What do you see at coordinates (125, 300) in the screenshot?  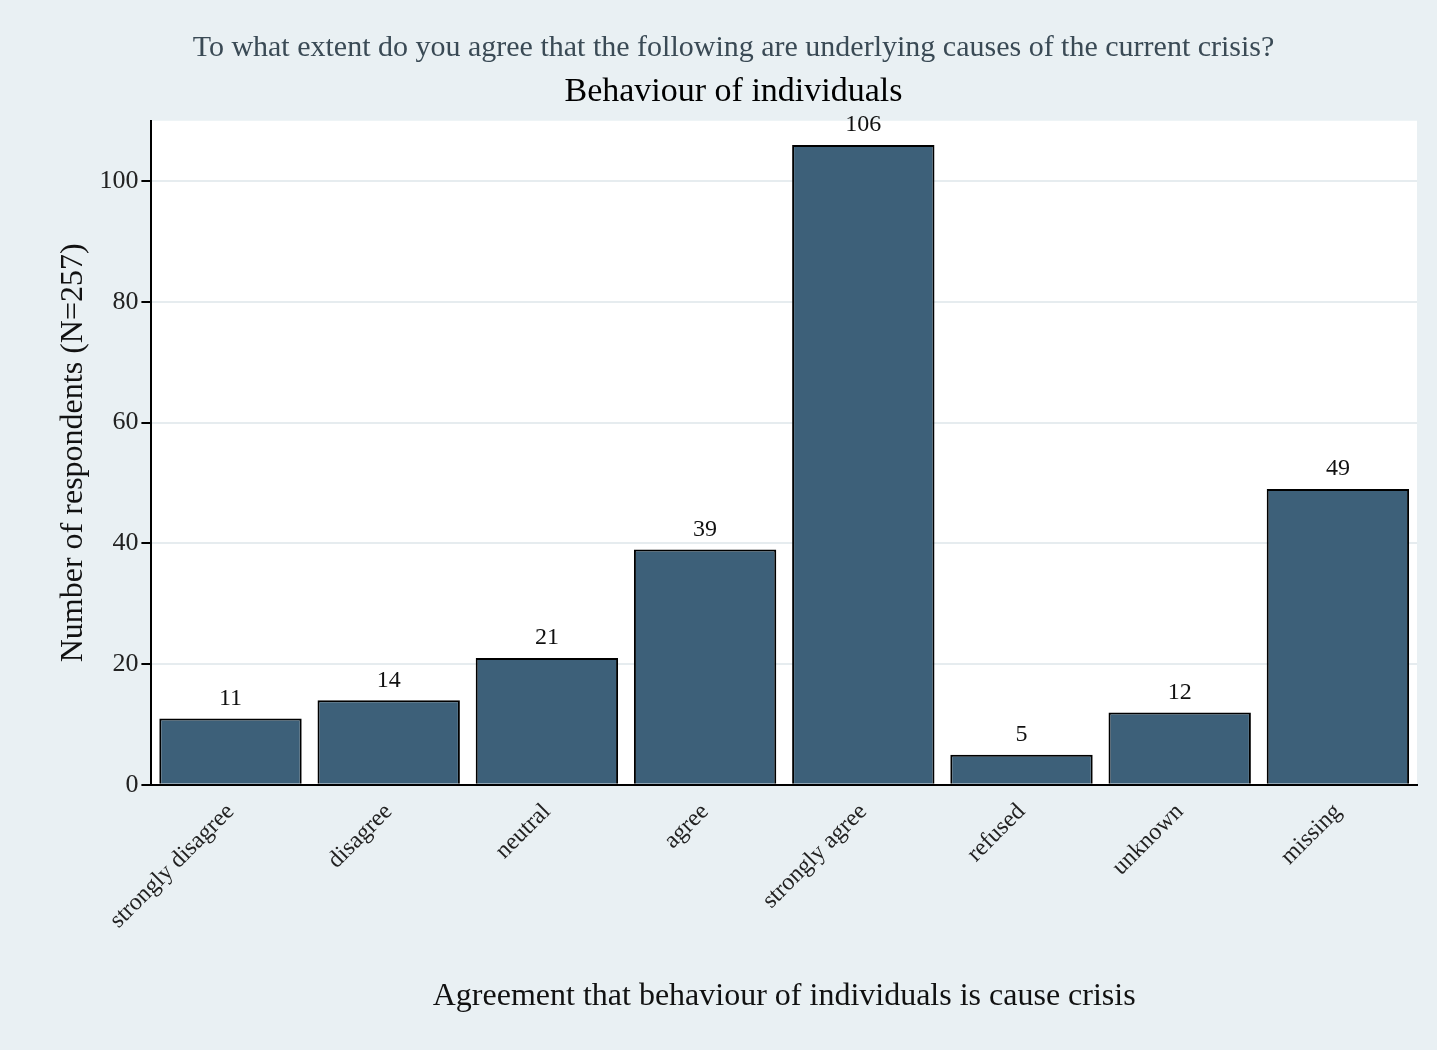 I see `y-tick-label: 80` at bounding box center [125, 300].